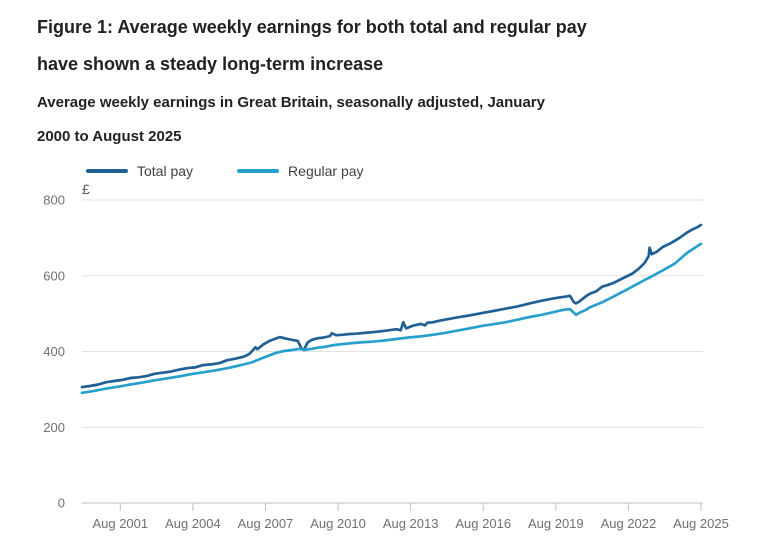  I want to click on x-tick-label-aug-2013: Aug 2013, so click(411, 523).